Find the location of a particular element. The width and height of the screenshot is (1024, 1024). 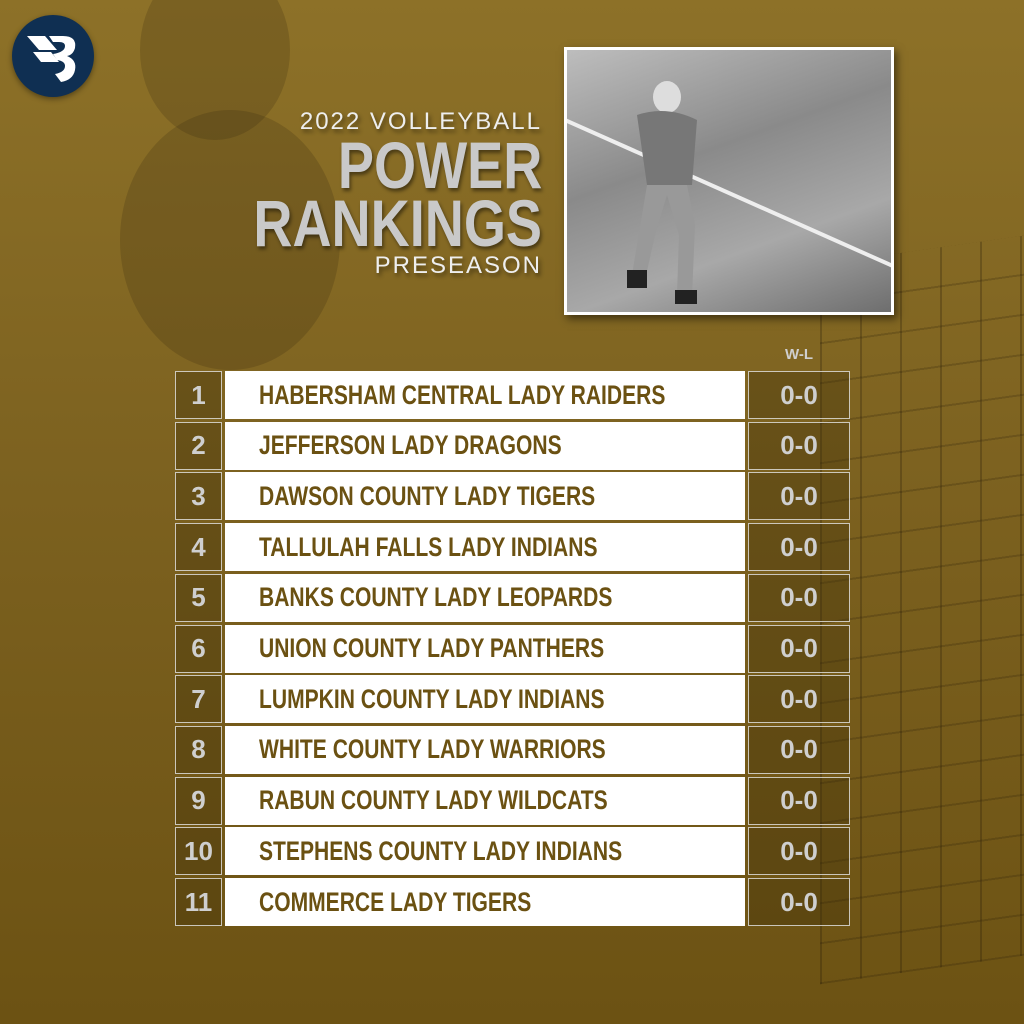

team-name: WHITE COUNTY LADY WARRIORS is located at coordinates (432, 749).